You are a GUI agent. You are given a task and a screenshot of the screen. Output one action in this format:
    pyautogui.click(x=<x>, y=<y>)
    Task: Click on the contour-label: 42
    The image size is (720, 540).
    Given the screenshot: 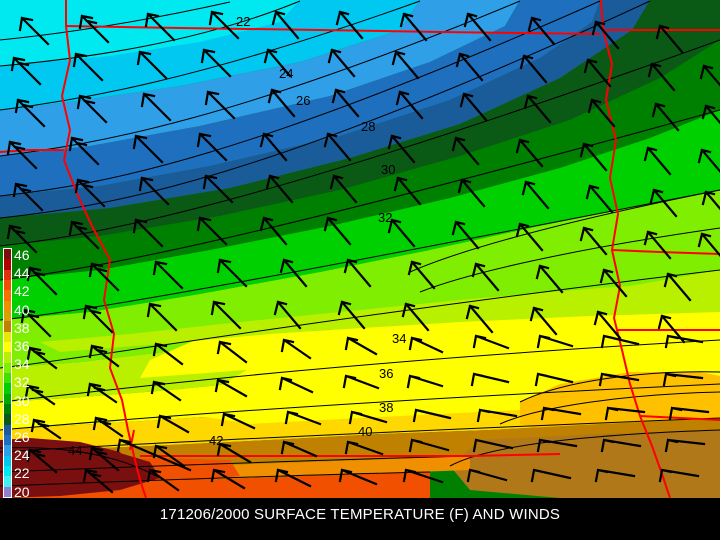 What is the action you would take?
    pyautogui.click(x=216, y=440)
    